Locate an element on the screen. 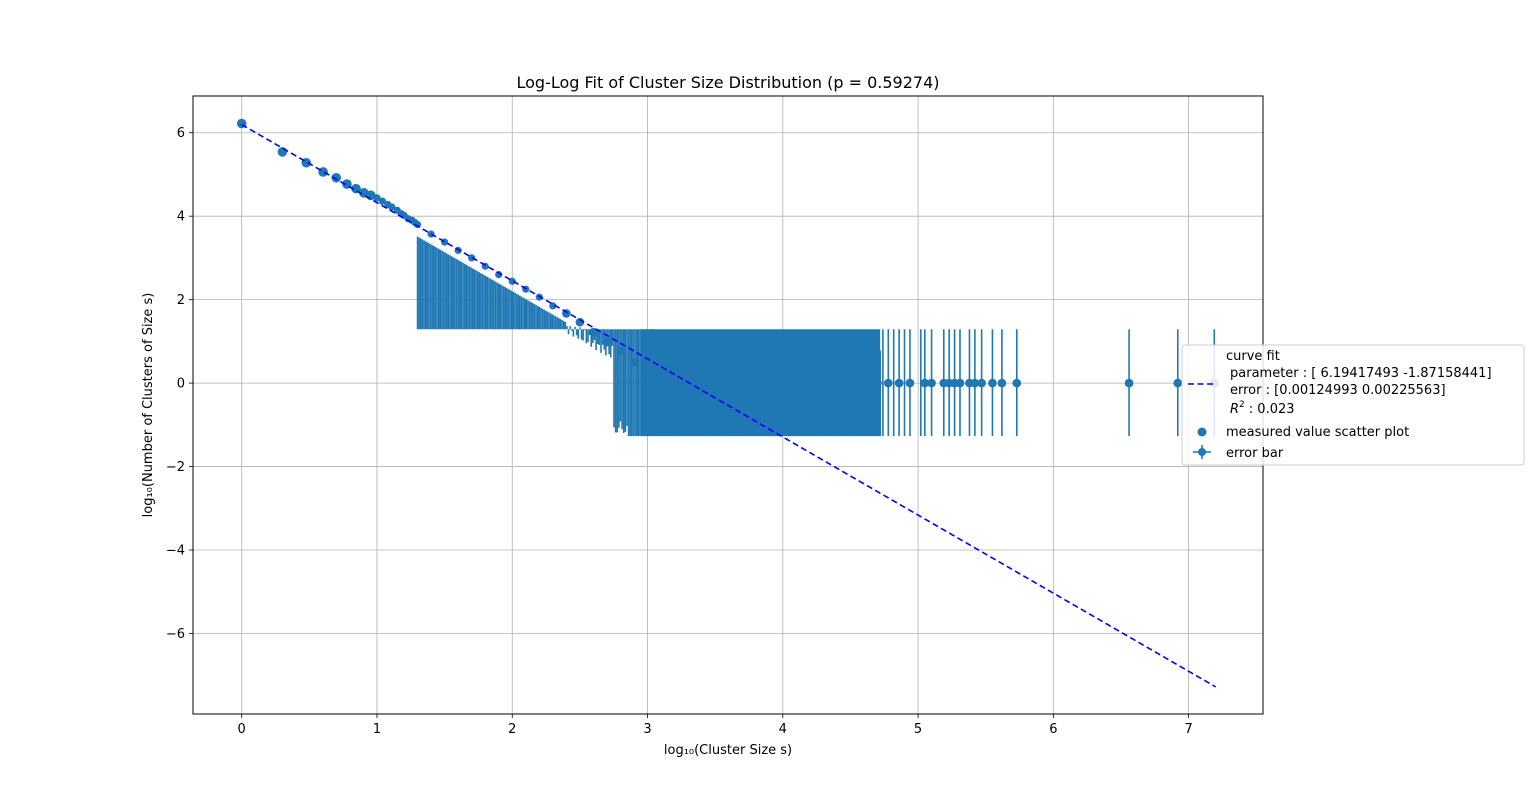  legend-scatter-label: measured value scatter plot is located at coordinates (1317, 432).